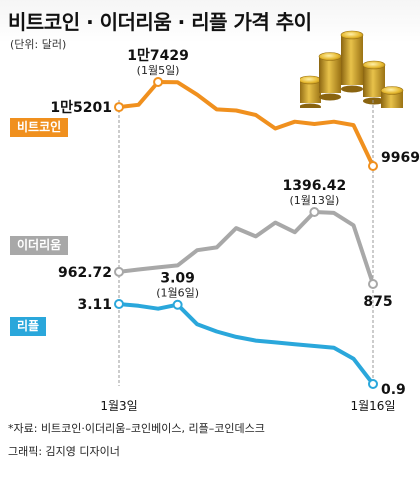  Describe the element at coordinates (177, 293) in the screenshot. I see `ripple-date-label: (1월6일)` at that location.